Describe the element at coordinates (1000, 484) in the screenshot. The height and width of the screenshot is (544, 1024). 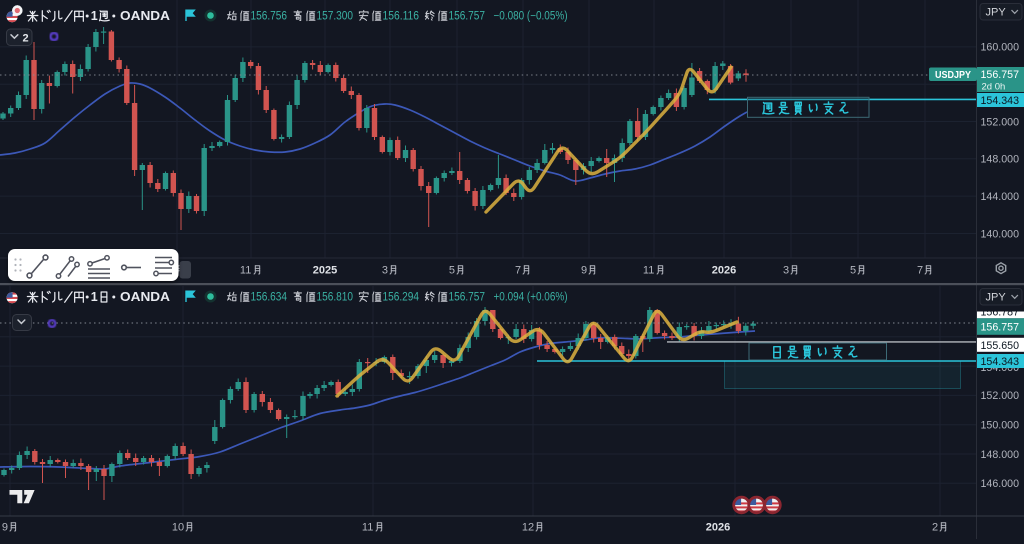
I see `svg-text: 146.000` at that location.